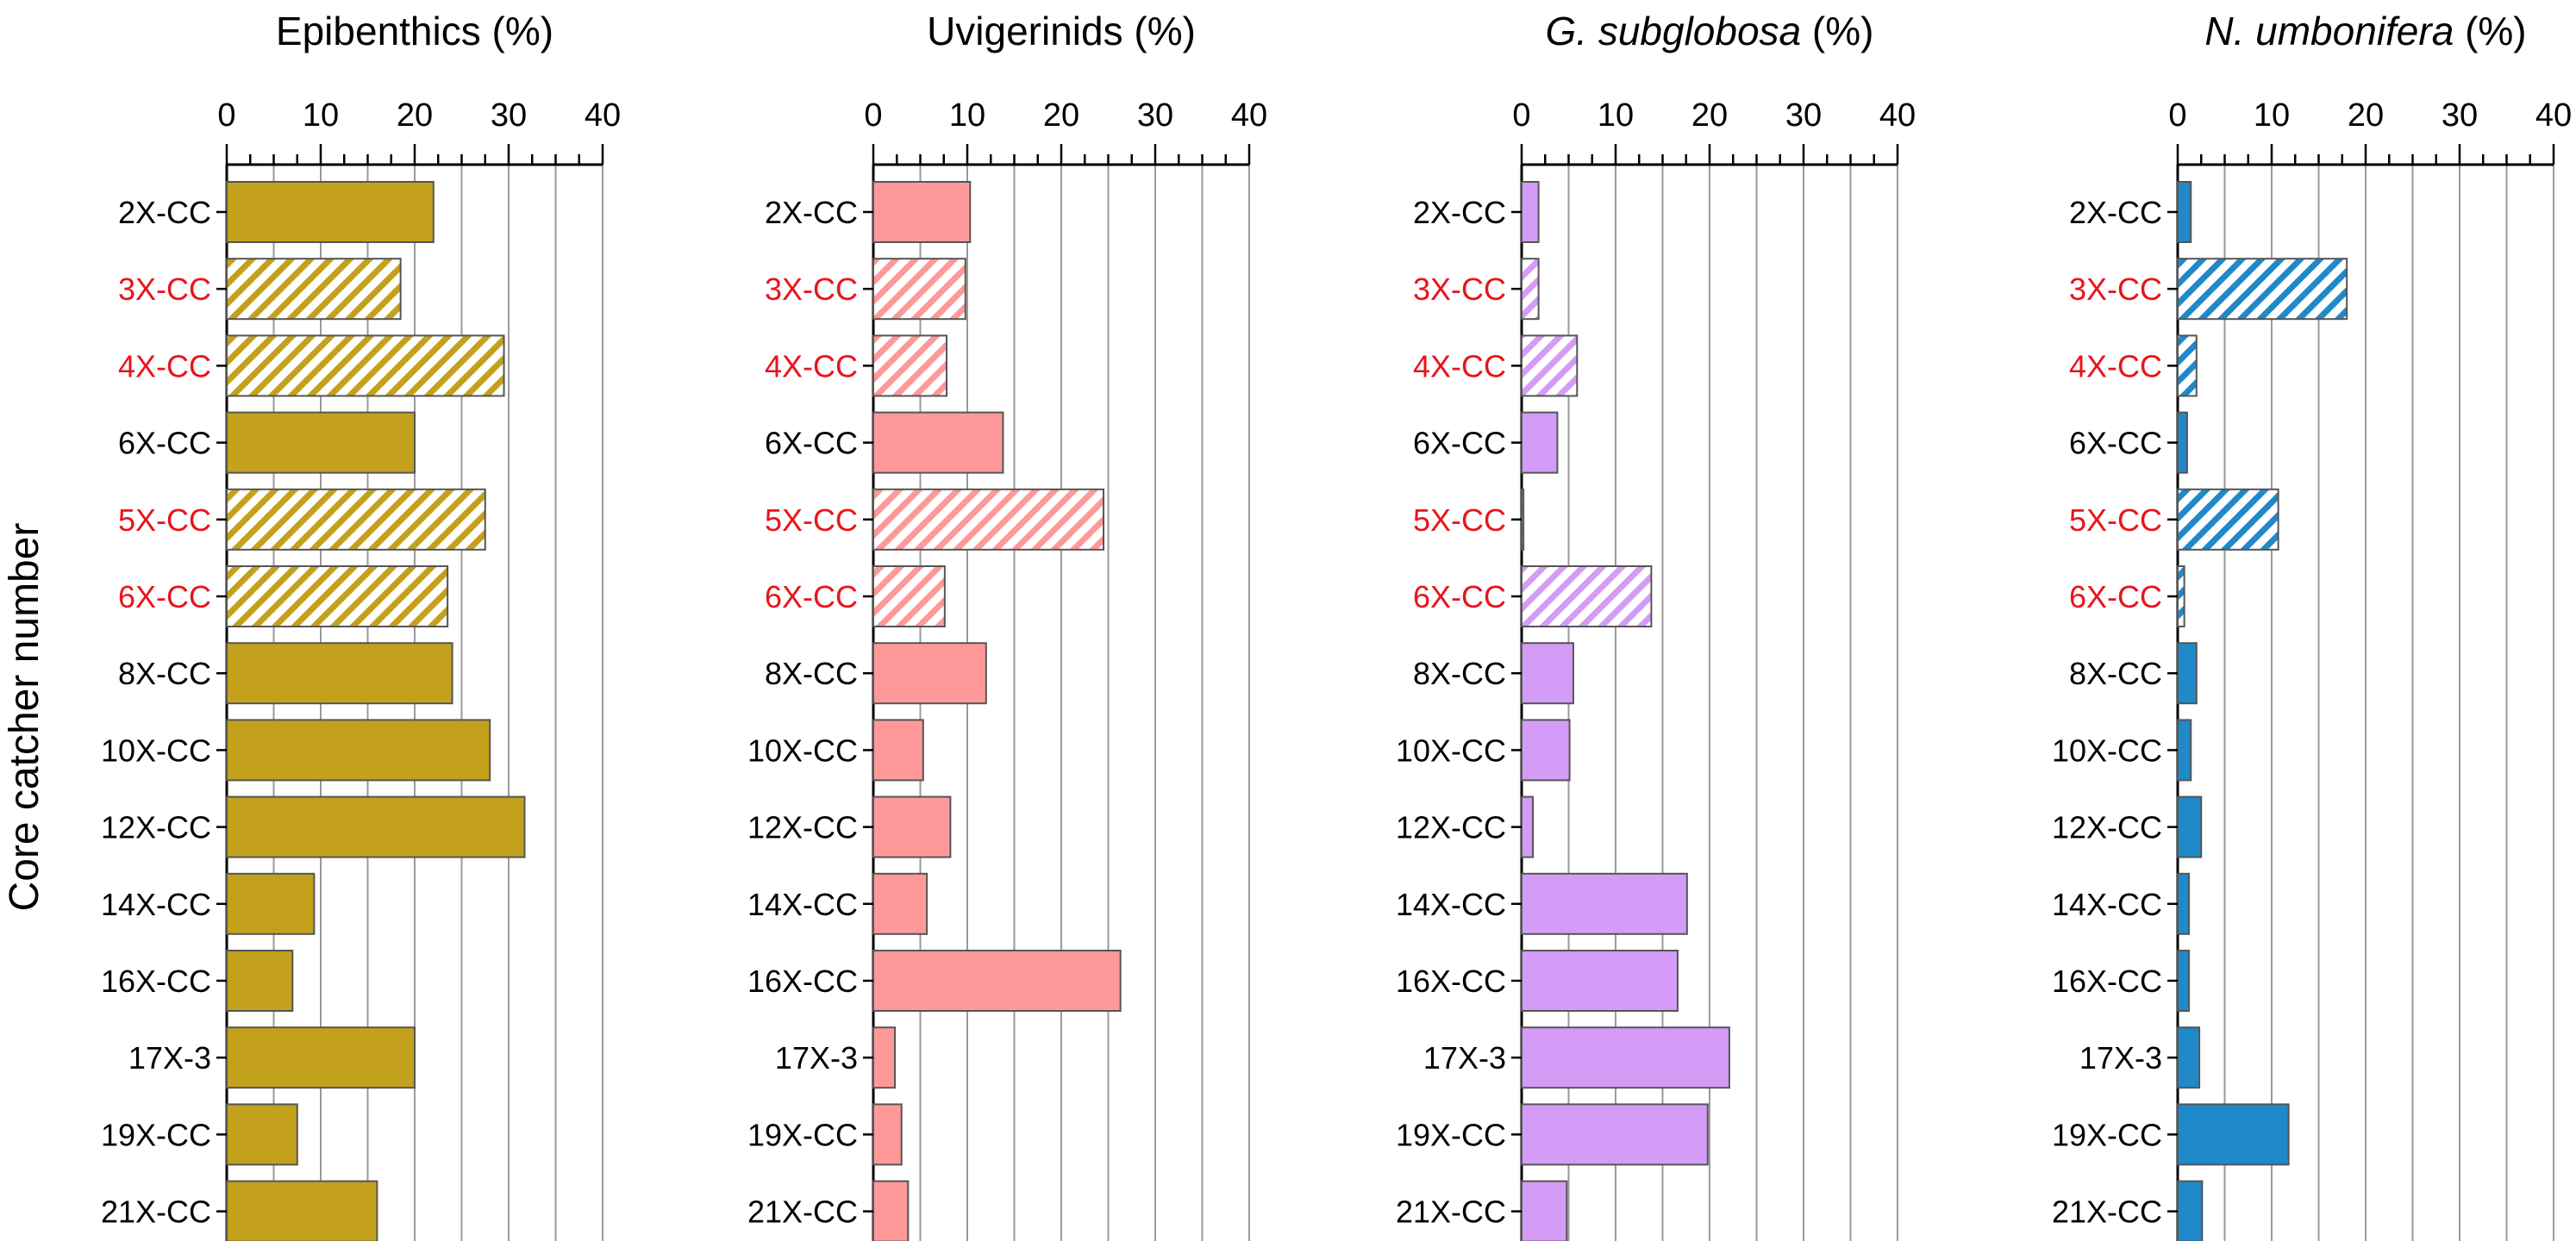 The width and height of the screenshot is (2576, 1241). Describe the element at coordinates (2553, 116) in the screenshot. I see `x-tick-label: 40` at that location.